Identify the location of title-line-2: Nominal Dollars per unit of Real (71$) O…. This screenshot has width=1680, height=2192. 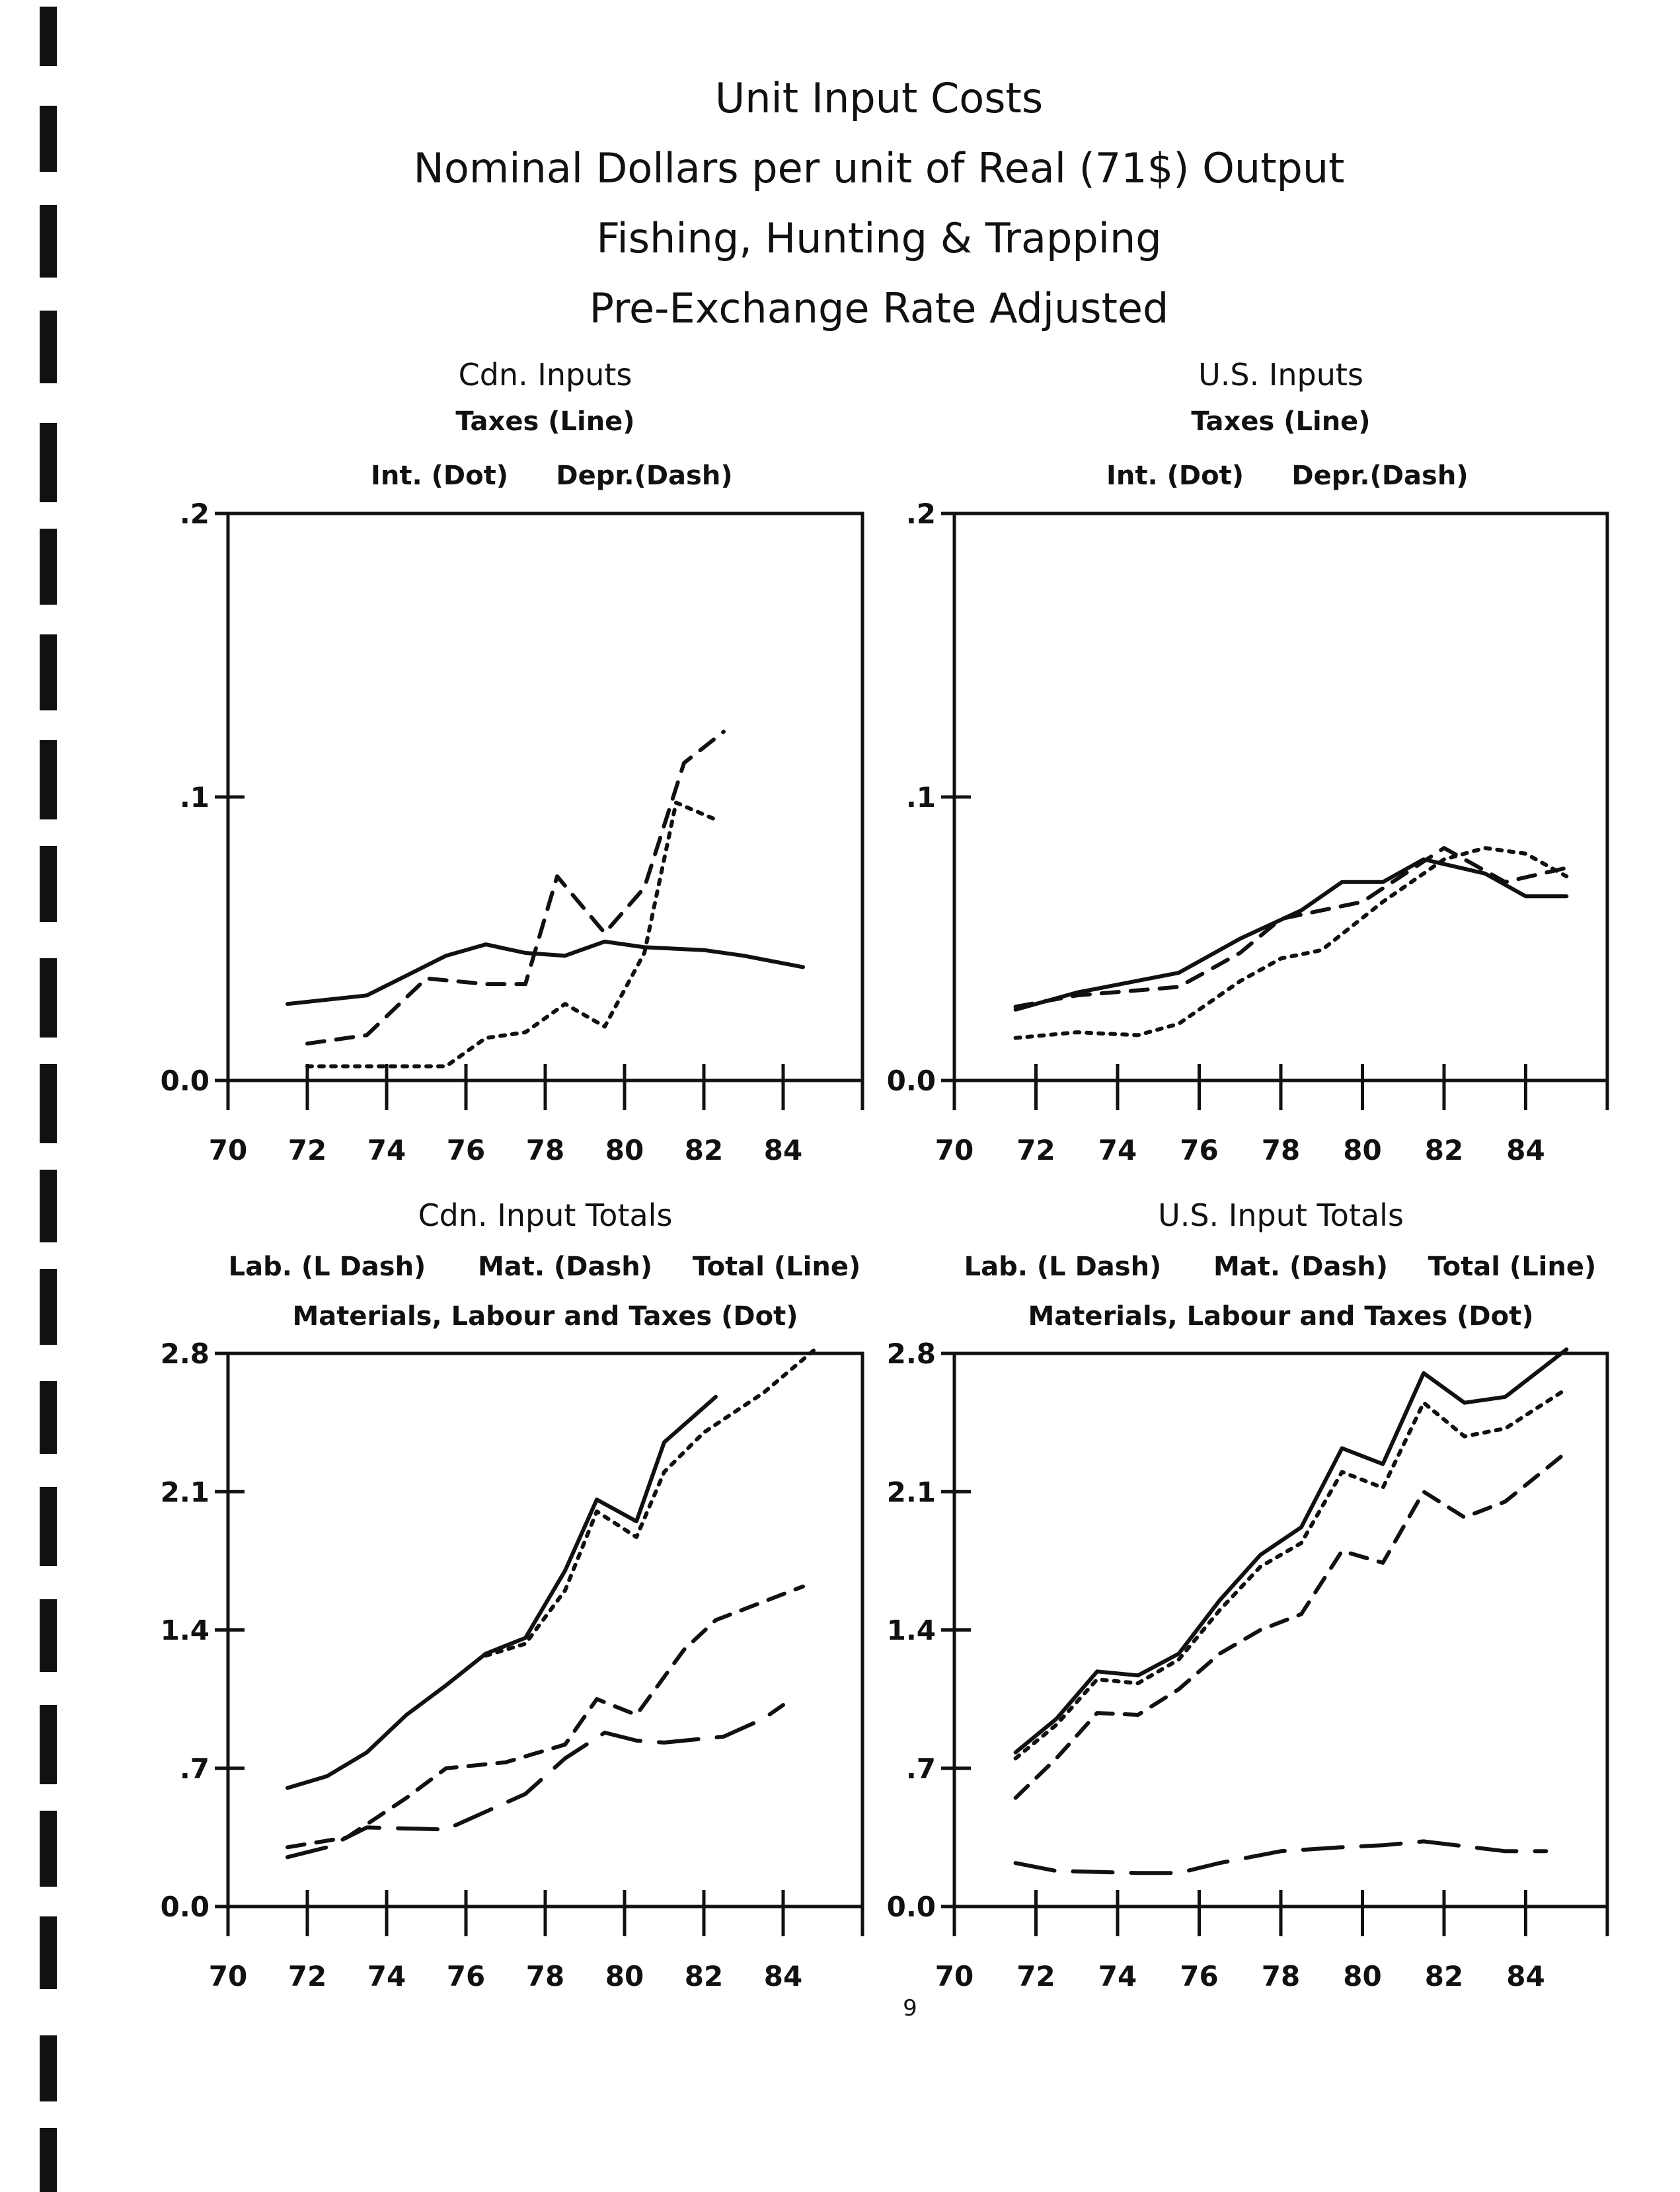
(879, 168).